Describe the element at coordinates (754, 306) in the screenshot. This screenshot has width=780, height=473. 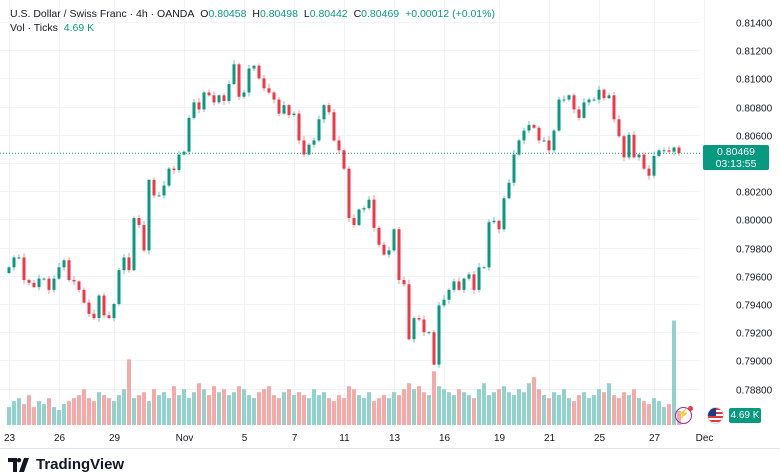
I see `price-tick-label: 0.79400` at that location.